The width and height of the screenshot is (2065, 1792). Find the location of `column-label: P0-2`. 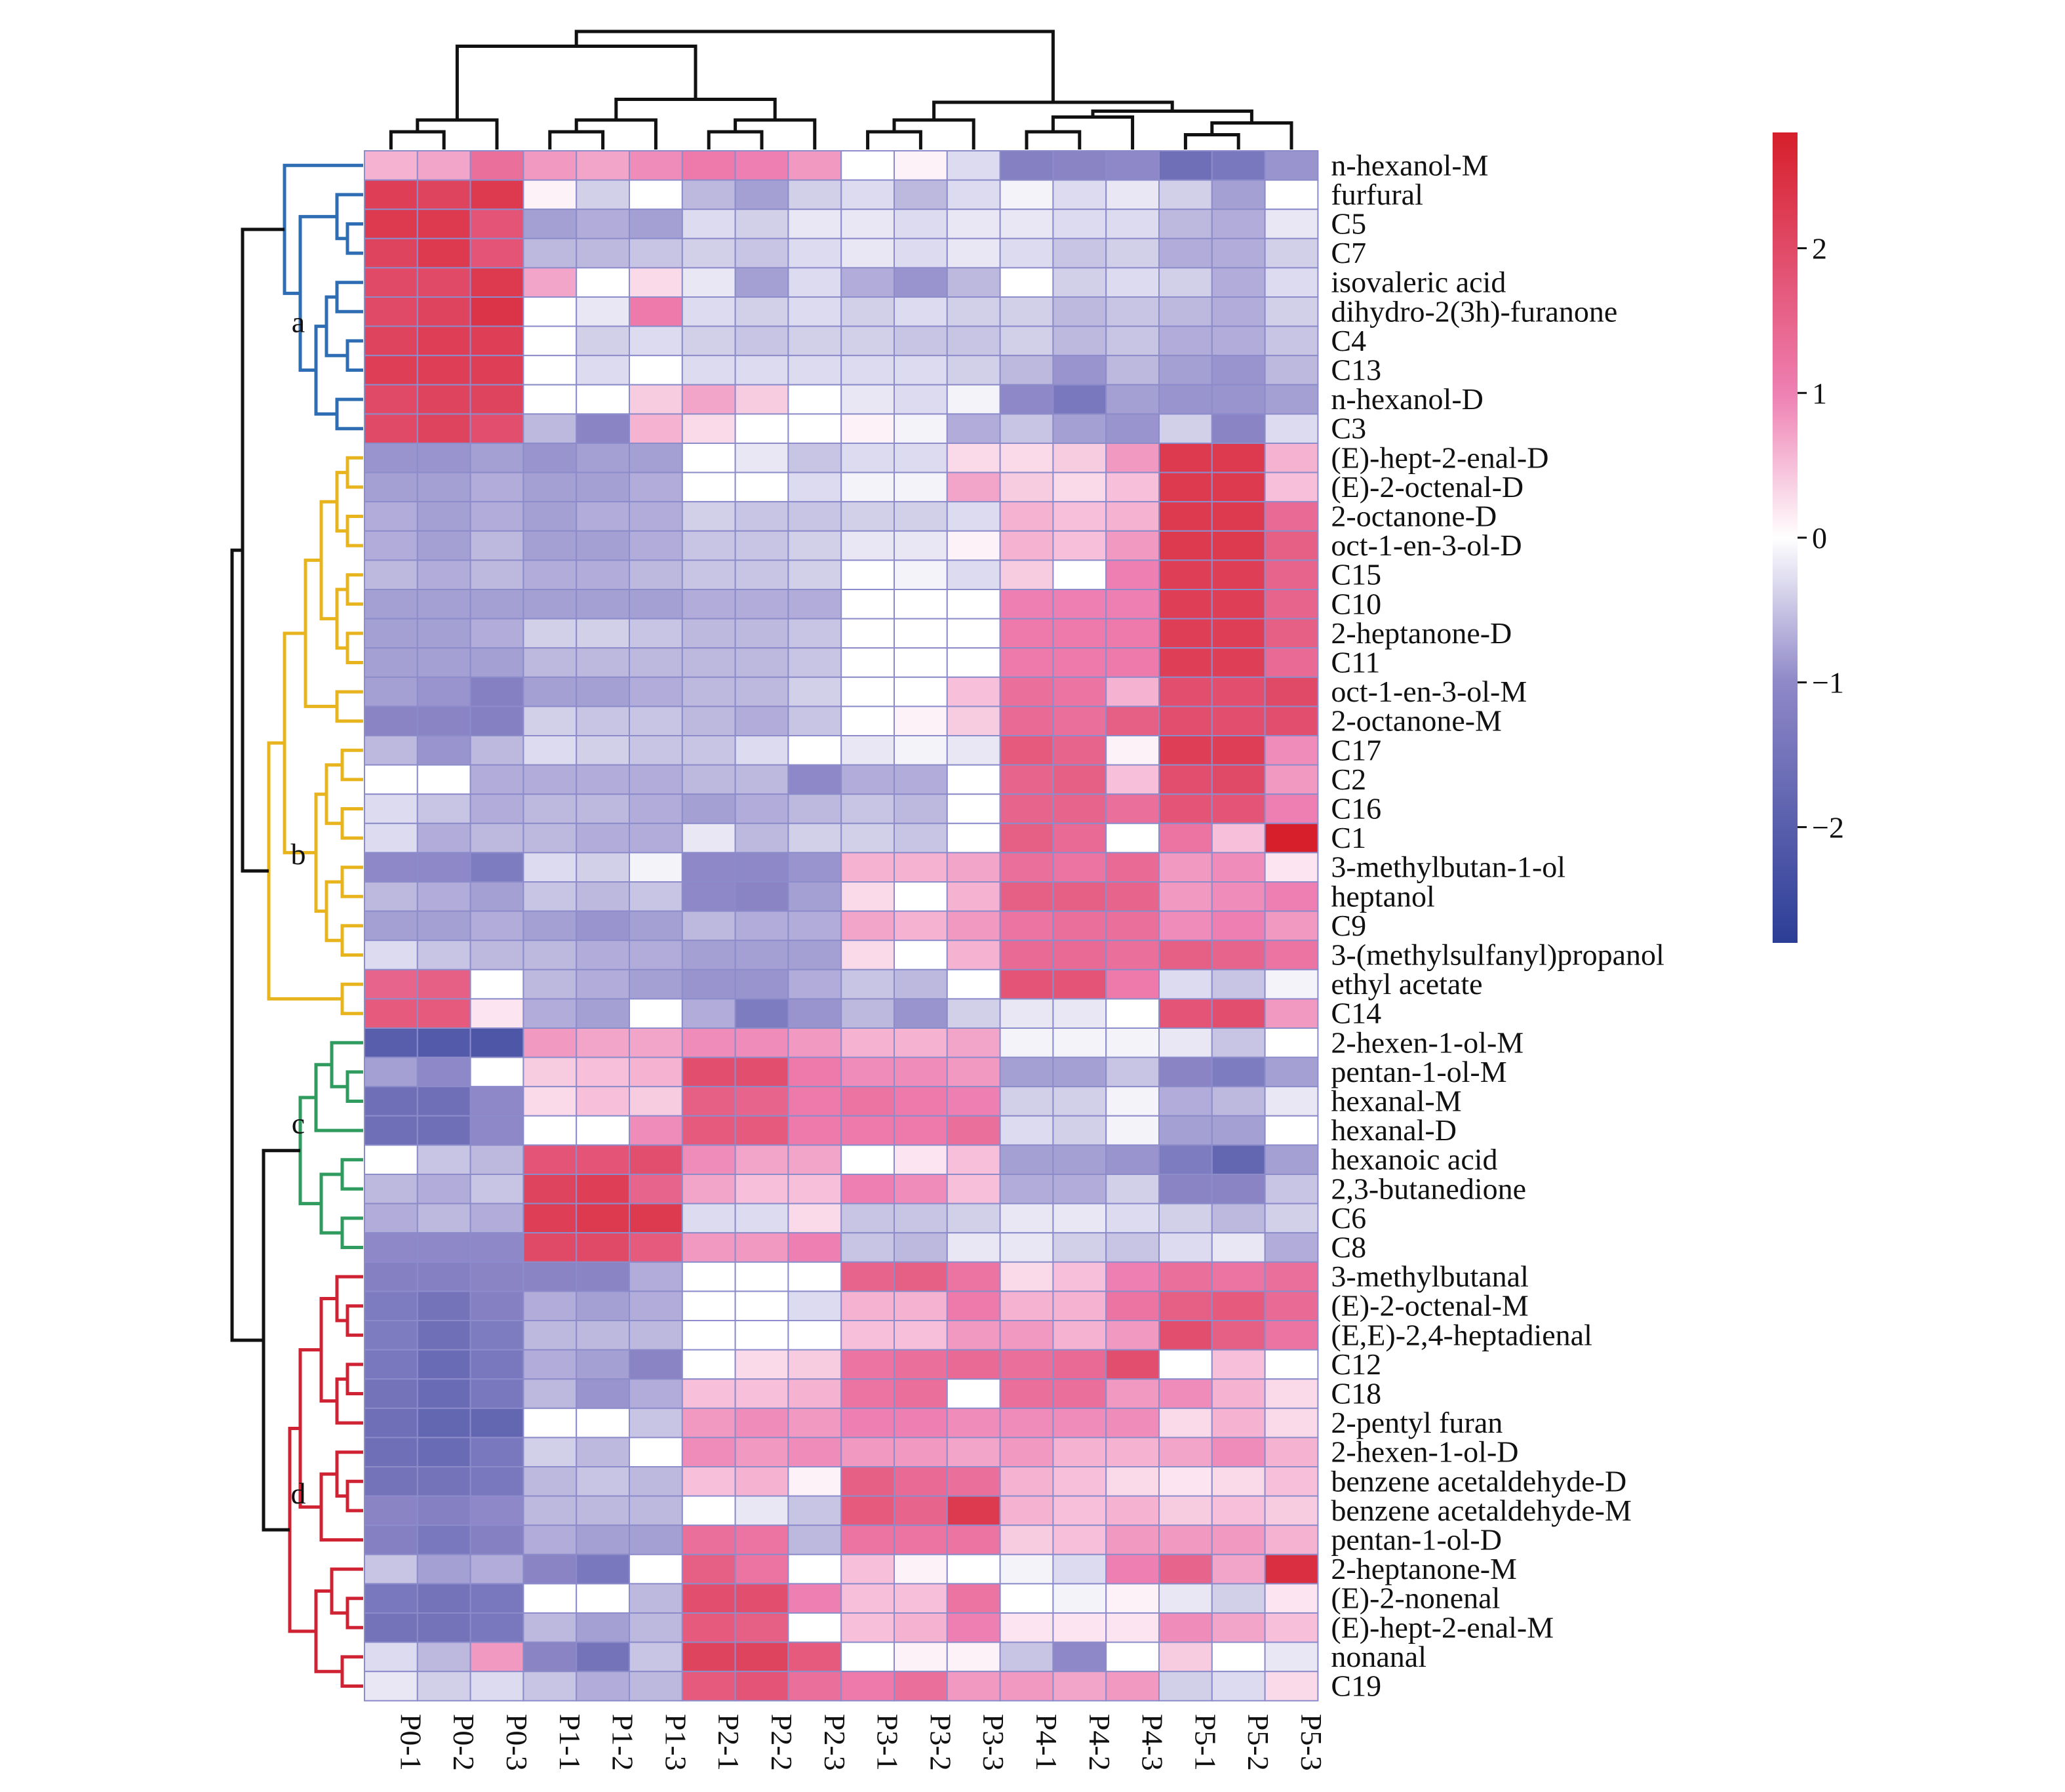

column-label: P0-2 is located at coordinates (464, 1743).